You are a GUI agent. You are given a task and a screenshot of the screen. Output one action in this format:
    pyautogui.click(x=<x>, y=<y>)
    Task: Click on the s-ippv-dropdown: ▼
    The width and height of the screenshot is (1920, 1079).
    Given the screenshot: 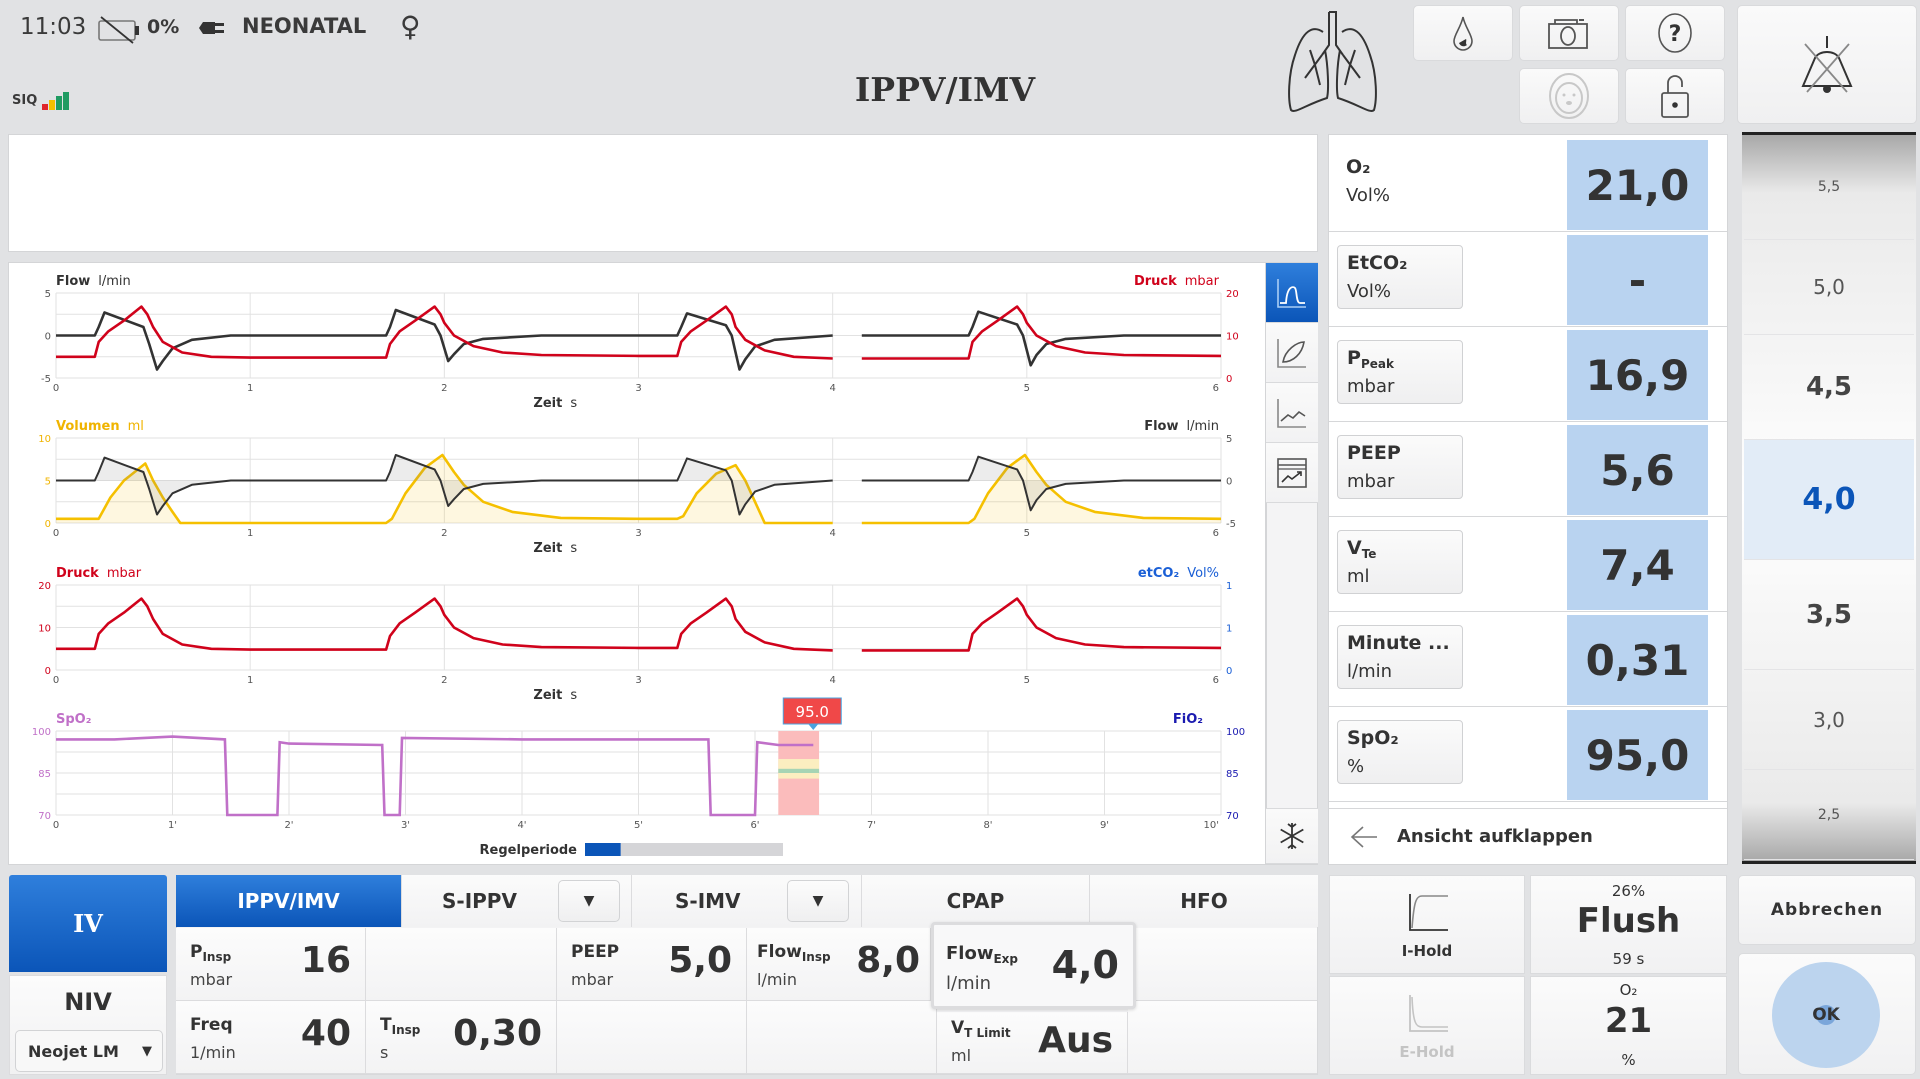 What is the action you would take?
    pyautogui.click(x=589, y=901)
    